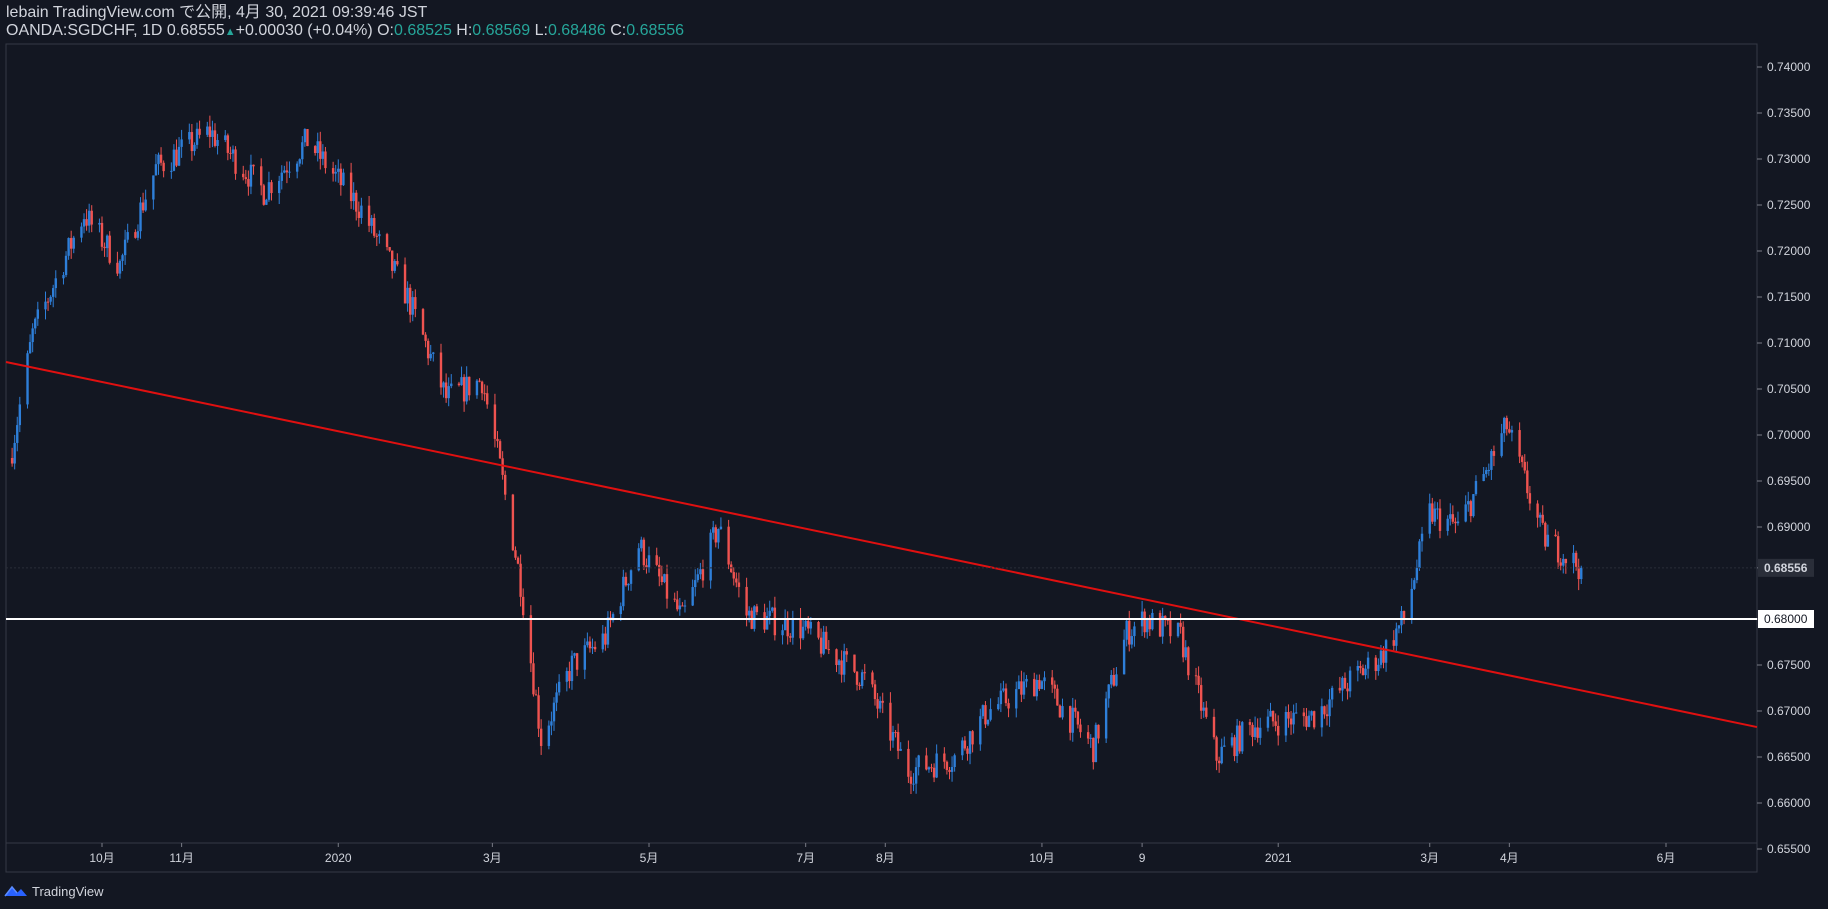  Describe the element at coordinates (385, 30) in the screenshot. I see `open-label: O:` at that location.